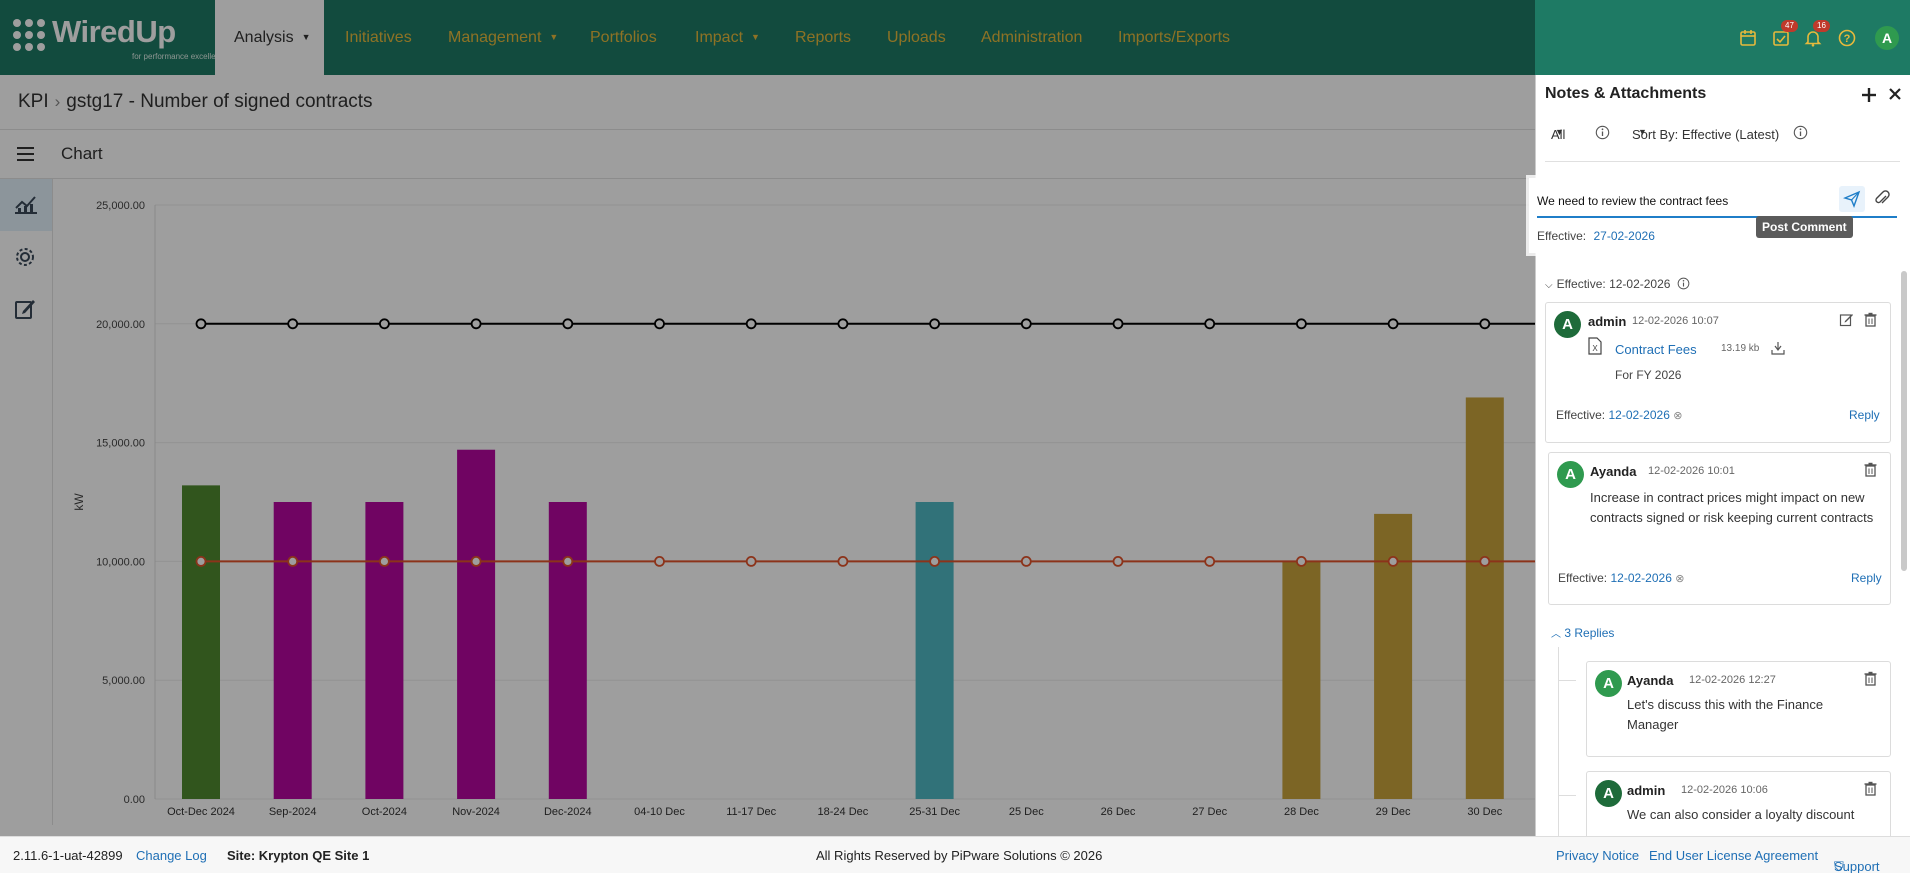  What do you see at coordinates (1174, 37) in the screenshot?
I see `nav-imports-exports: Imports/Exports` at bounding box center [1174, 37].